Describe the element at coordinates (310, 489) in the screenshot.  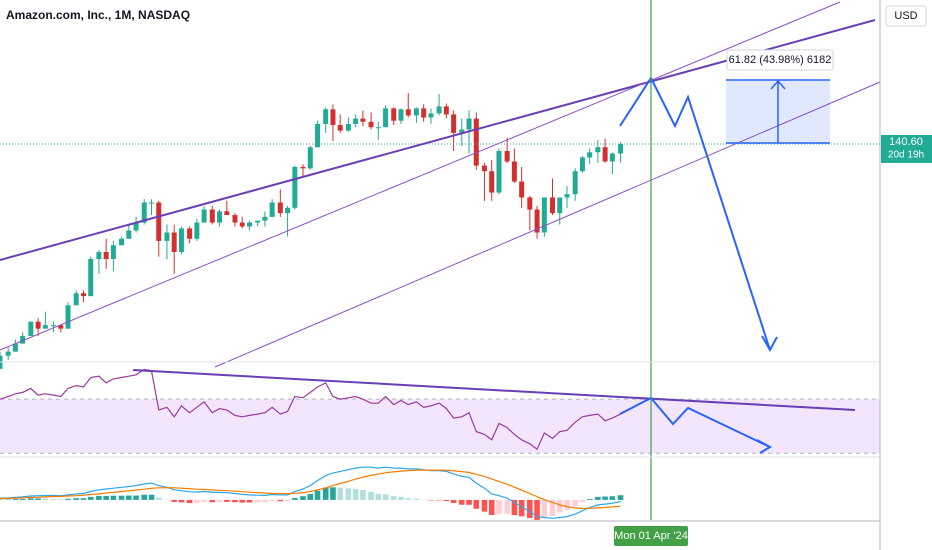
I see `macd-line` at that location.